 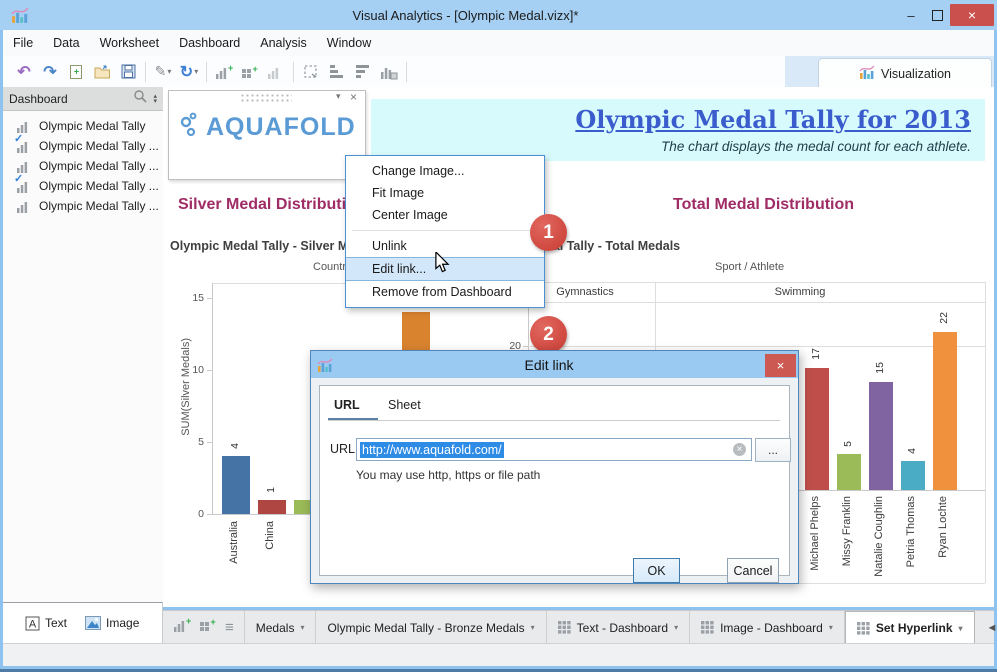 I want to click on save-icon, so click(x=128, y=72).